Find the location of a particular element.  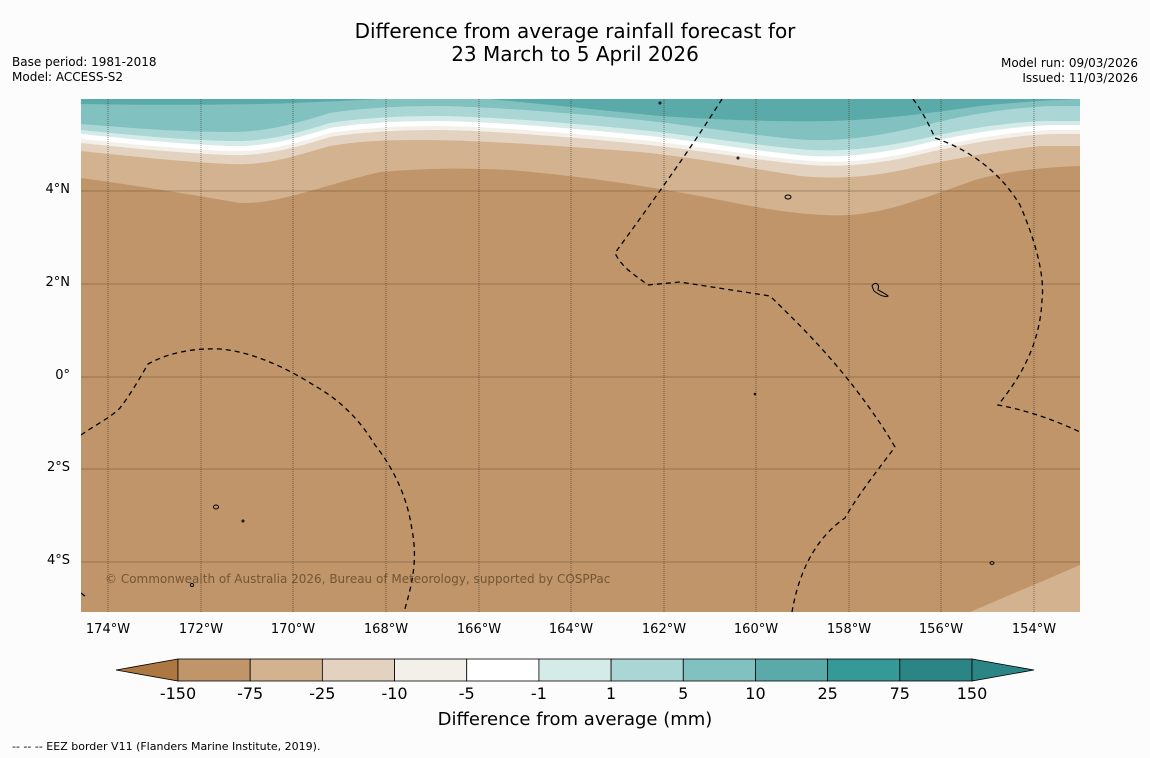

lon-label-158w: 158°W is located at coordinates (849, 629).